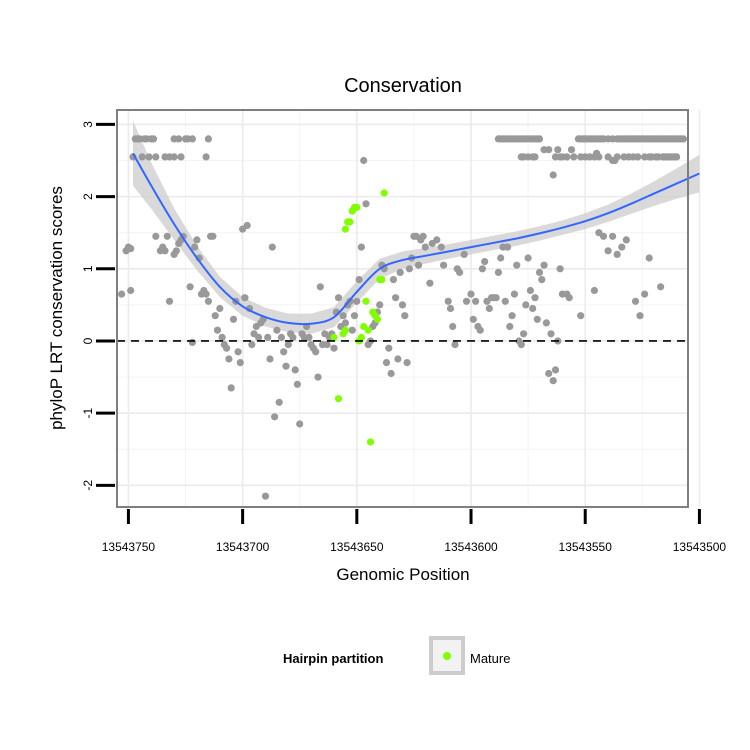  I want to click on legend-key-box, so click(447, 655).